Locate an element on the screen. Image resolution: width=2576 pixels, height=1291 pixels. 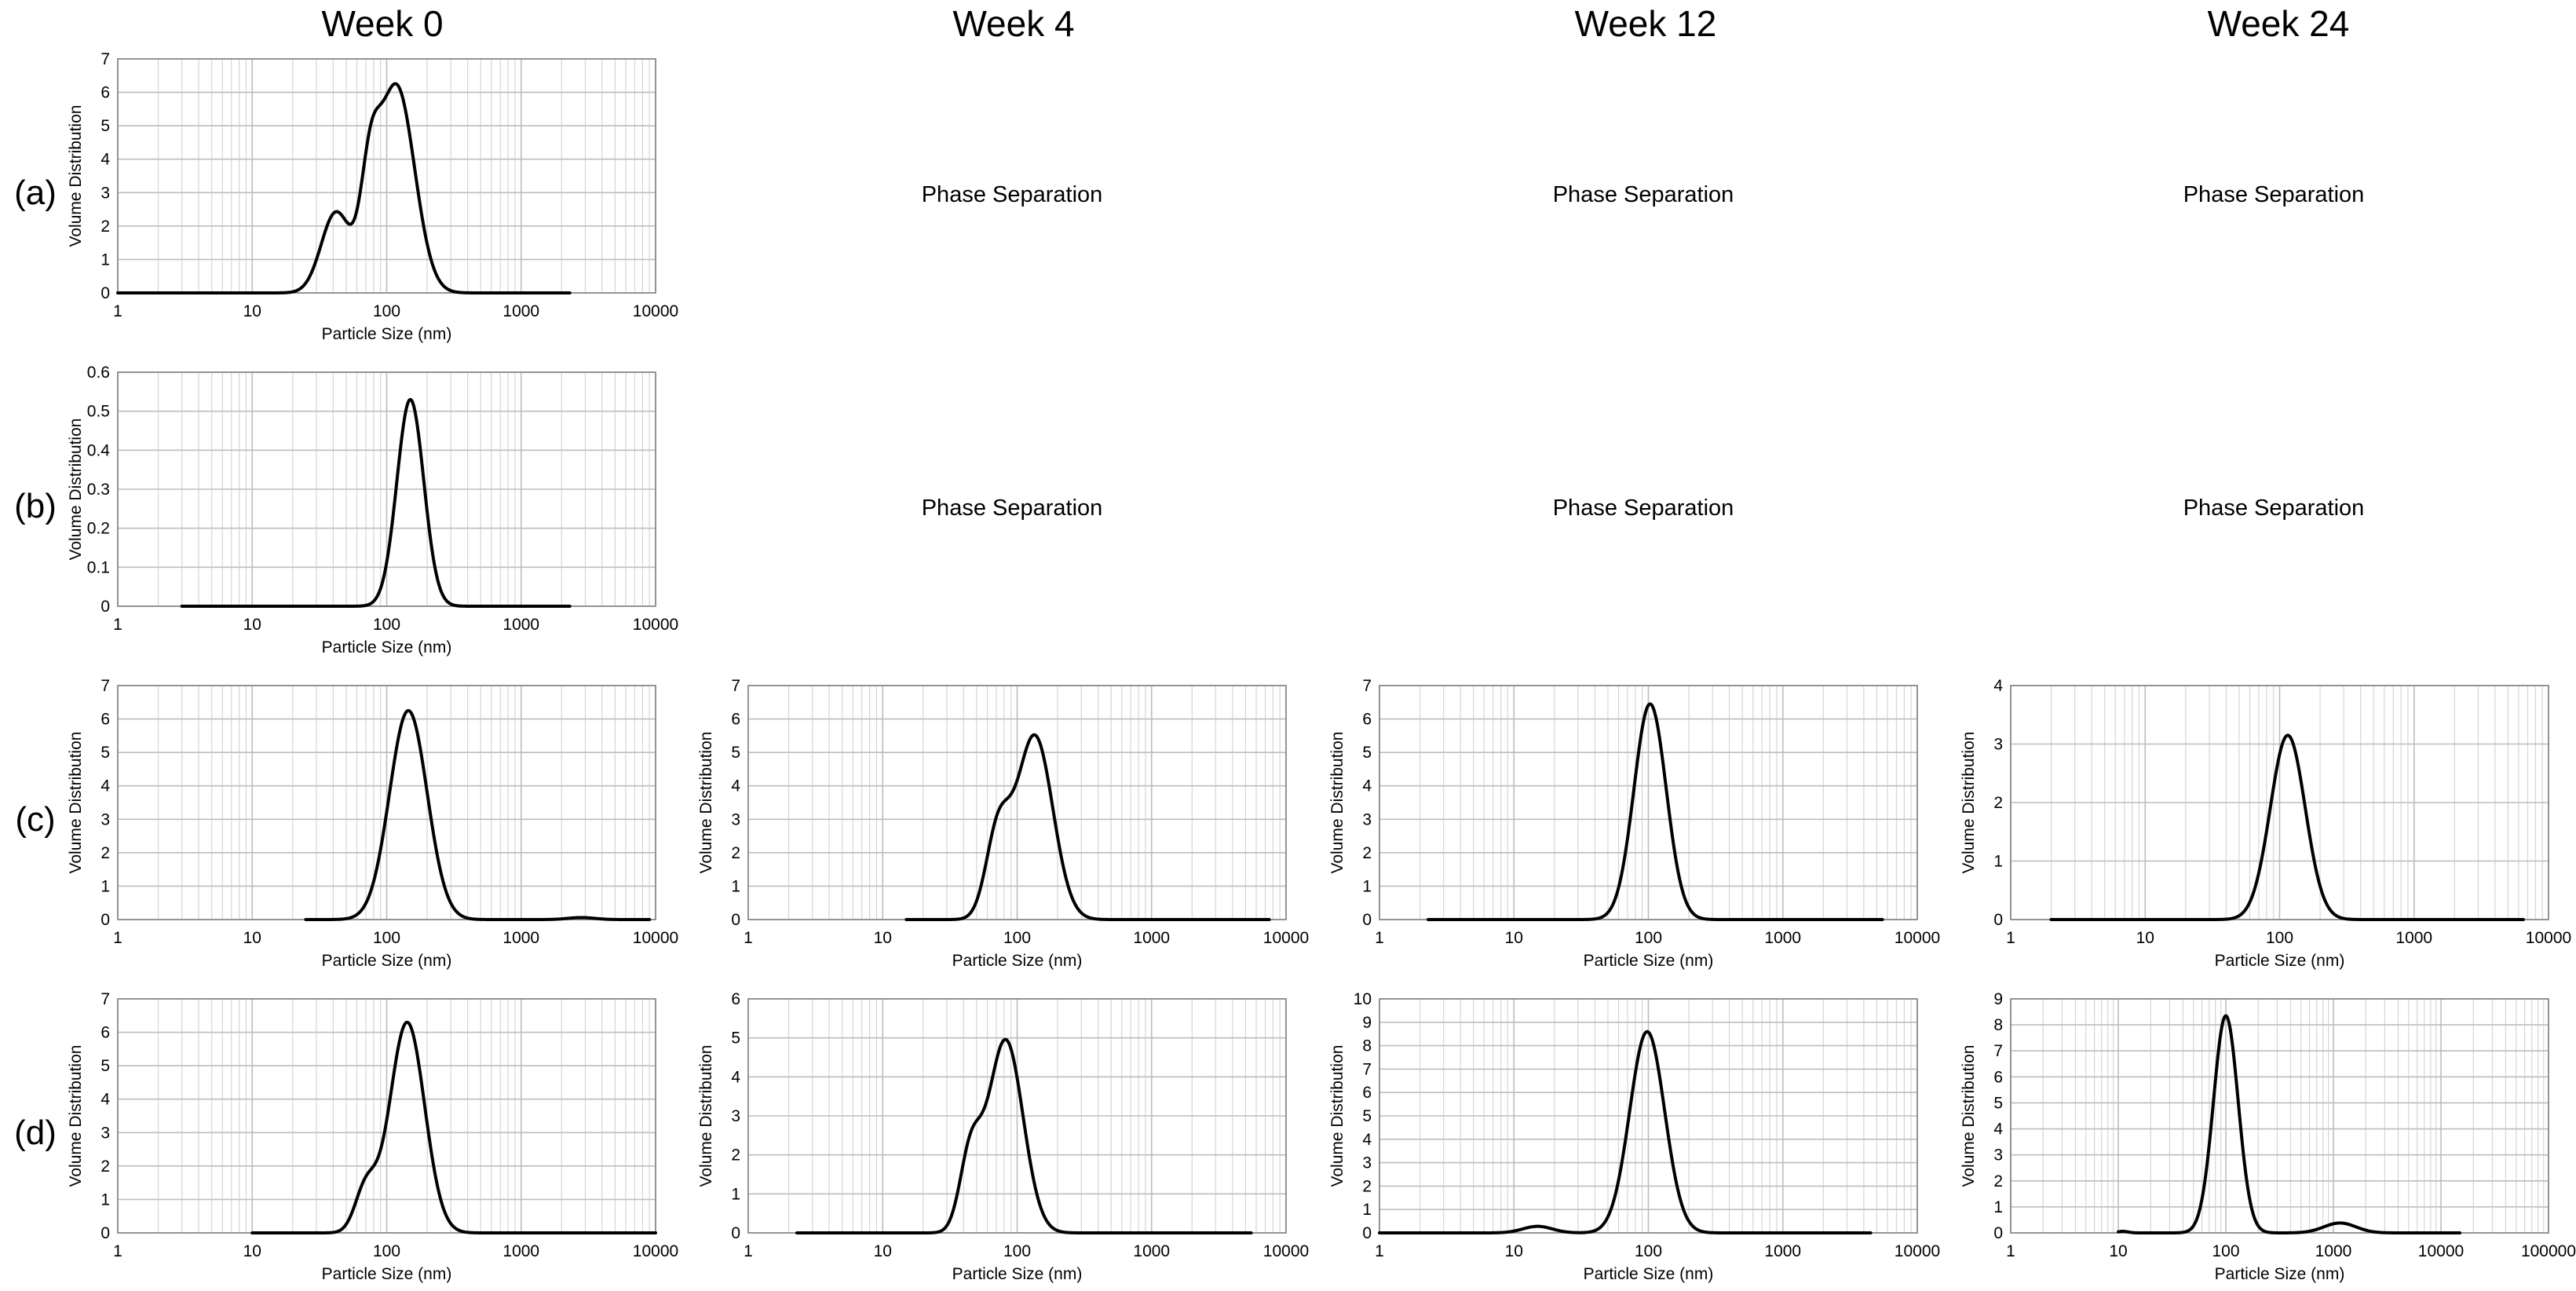
phase-separation-text: Phase Separation is located at coordinates (1013, 508).